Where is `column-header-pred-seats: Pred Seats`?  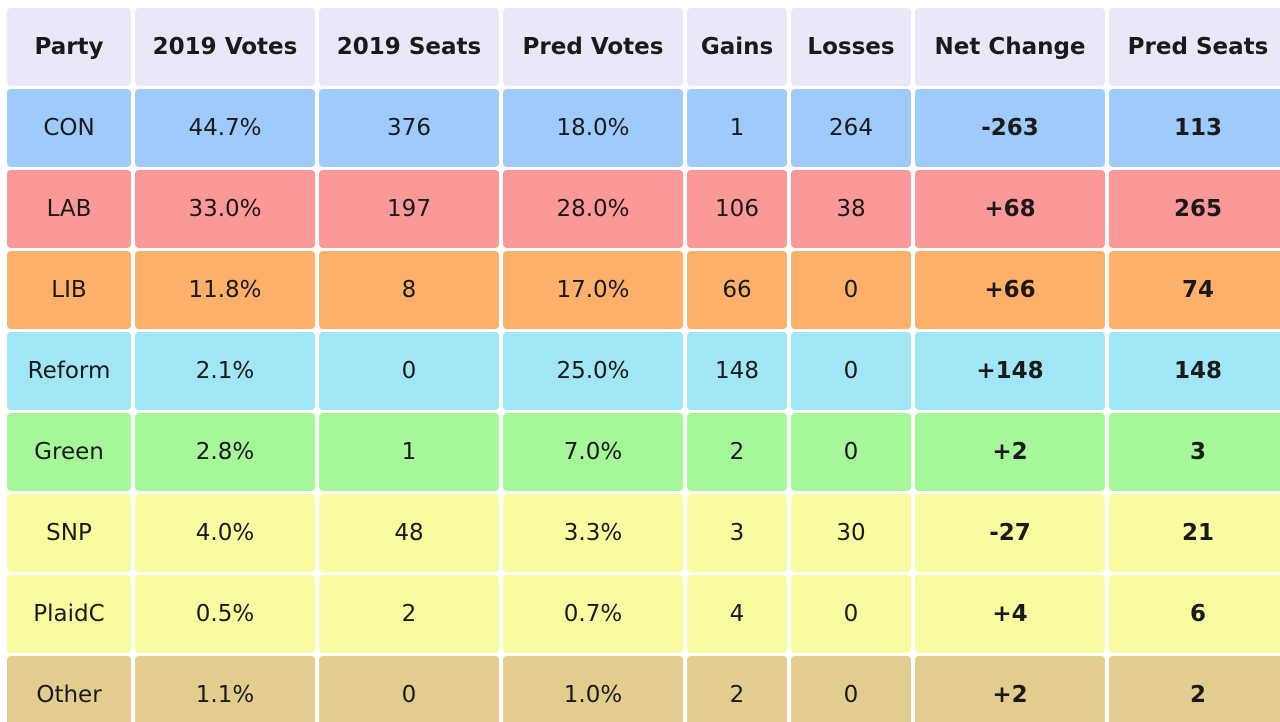
column-header-pred-seats: Pred Seats is located at coordinates (1194, 47).